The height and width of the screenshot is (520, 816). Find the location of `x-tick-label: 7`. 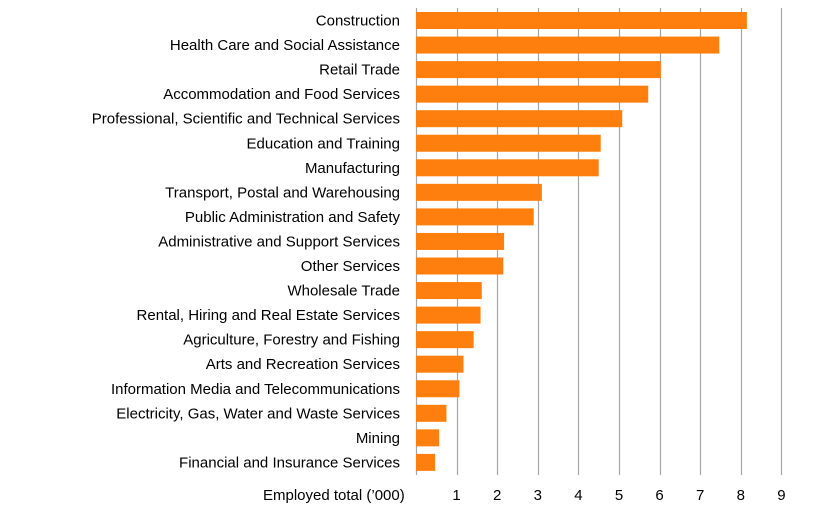

x-tick-label: 7 is located at coordinates (700, 495).